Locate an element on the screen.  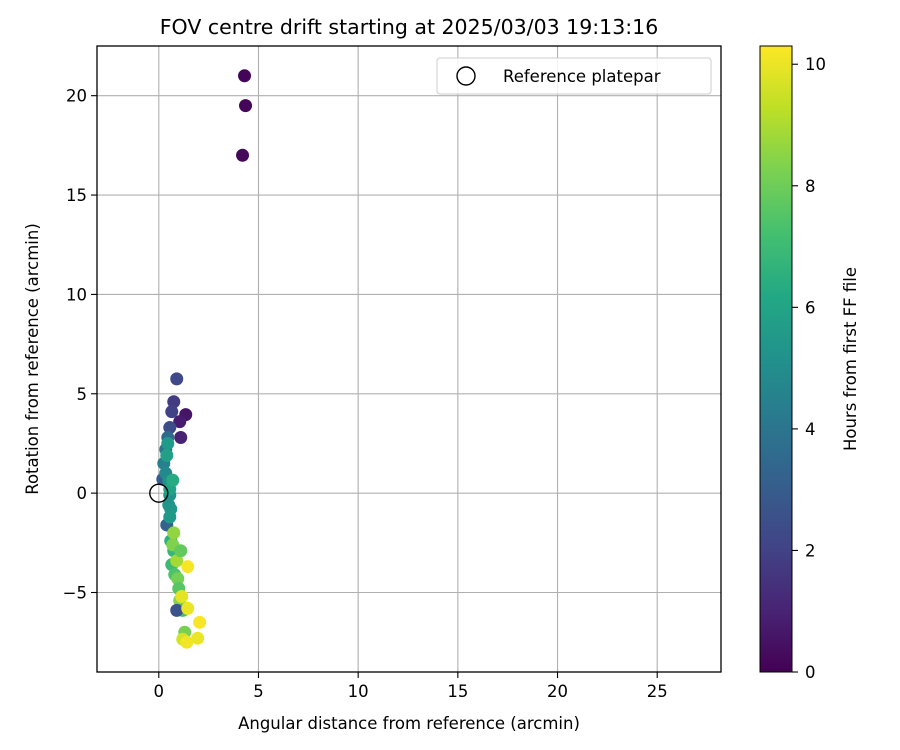
x-tick-label: 0 is located at coordinates (159, 691).